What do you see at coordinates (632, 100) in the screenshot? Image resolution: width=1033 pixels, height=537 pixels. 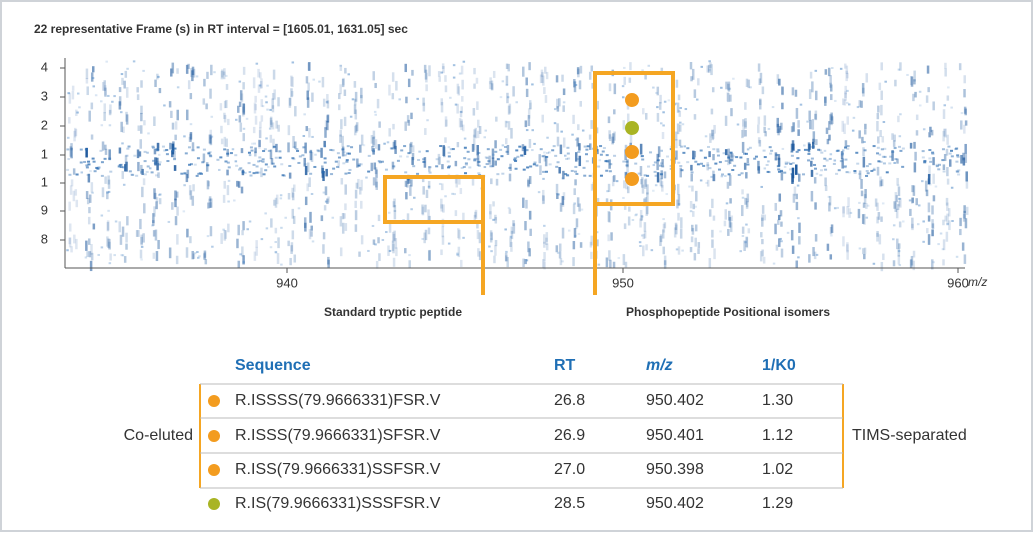 I see `isomer-dot` at bounding box center [632, 100].